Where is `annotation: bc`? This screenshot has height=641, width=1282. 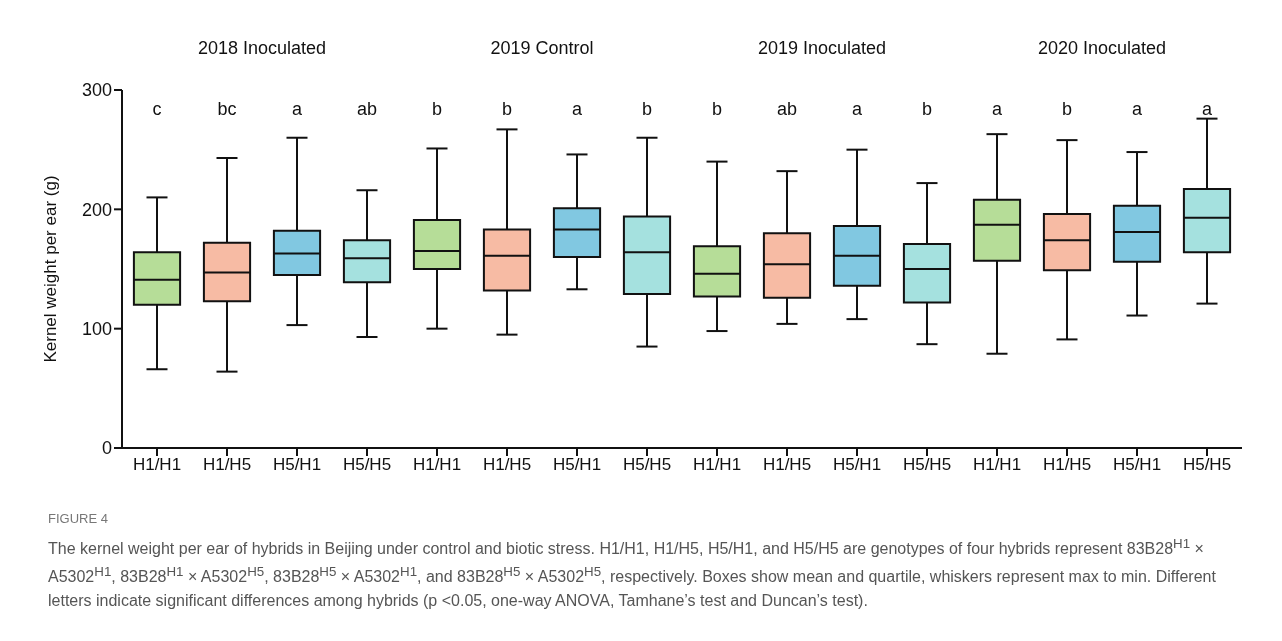 annotation: bc is located at coordinates (227, 109).